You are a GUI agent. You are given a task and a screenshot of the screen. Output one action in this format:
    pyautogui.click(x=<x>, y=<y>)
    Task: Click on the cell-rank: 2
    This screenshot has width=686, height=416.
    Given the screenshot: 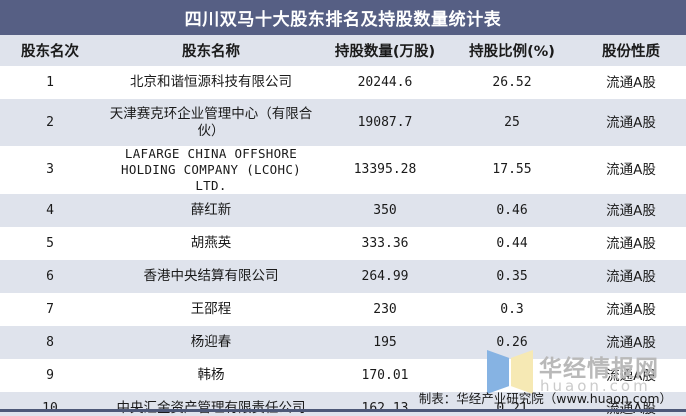 What is the action you would take?
    pyautogui.click(x=50, y=122)
    